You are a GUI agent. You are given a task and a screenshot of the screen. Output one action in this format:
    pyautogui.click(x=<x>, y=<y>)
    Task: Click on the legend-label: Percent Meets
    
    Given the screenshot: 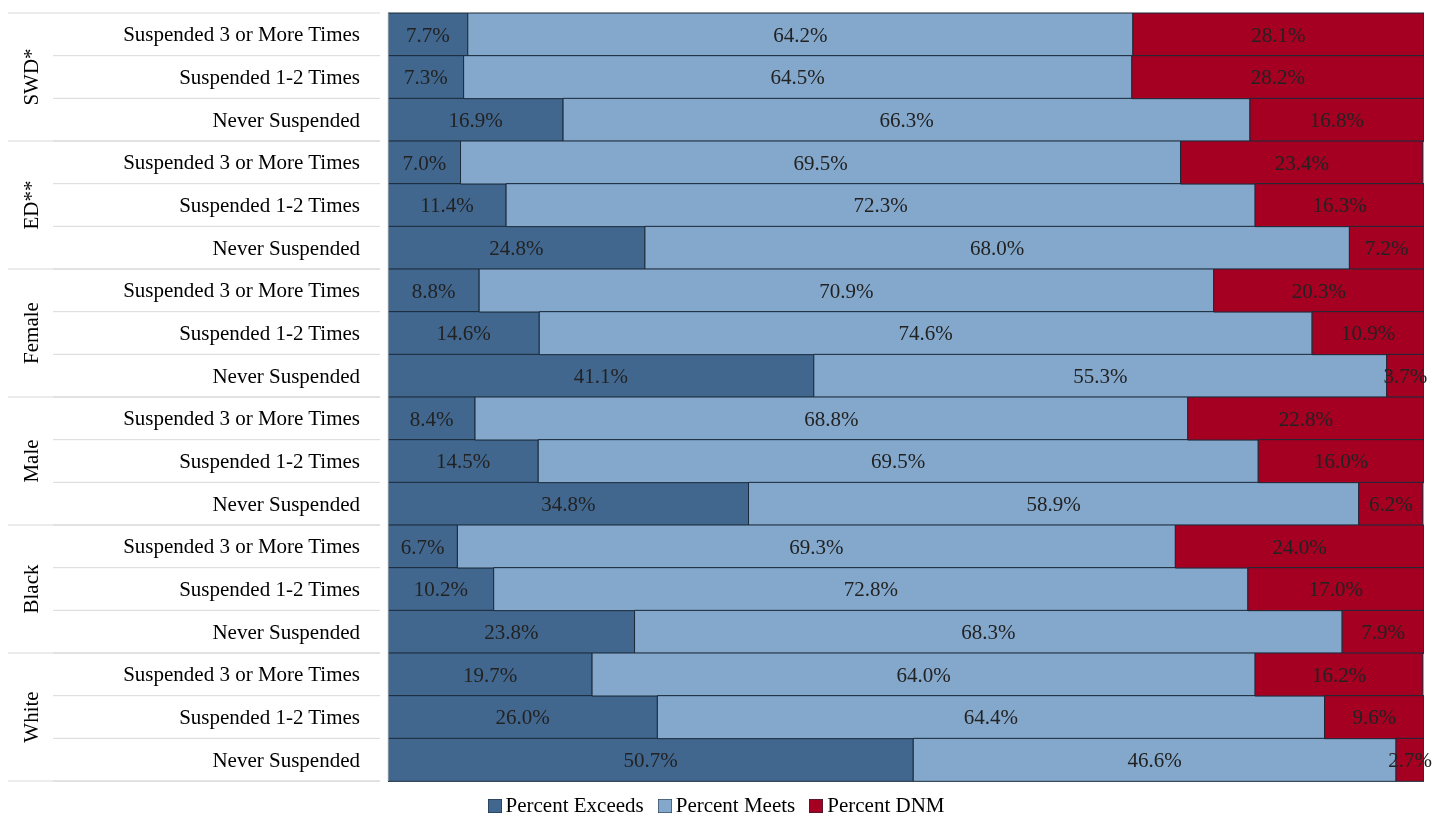 What is the action you would take?
    pyautogui.click(x=735, y=805)
    